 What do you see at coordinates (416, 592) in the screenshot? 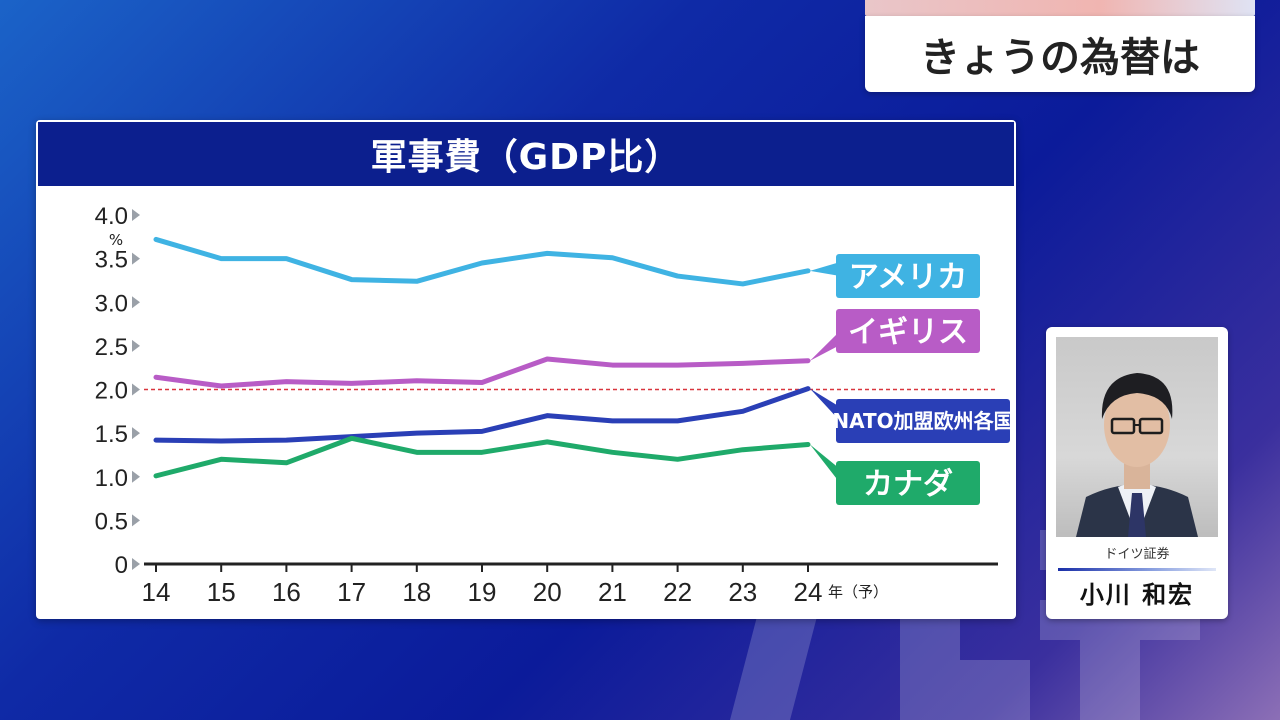
I see `x-tick-label: 18` at bounding box center [416, 592].